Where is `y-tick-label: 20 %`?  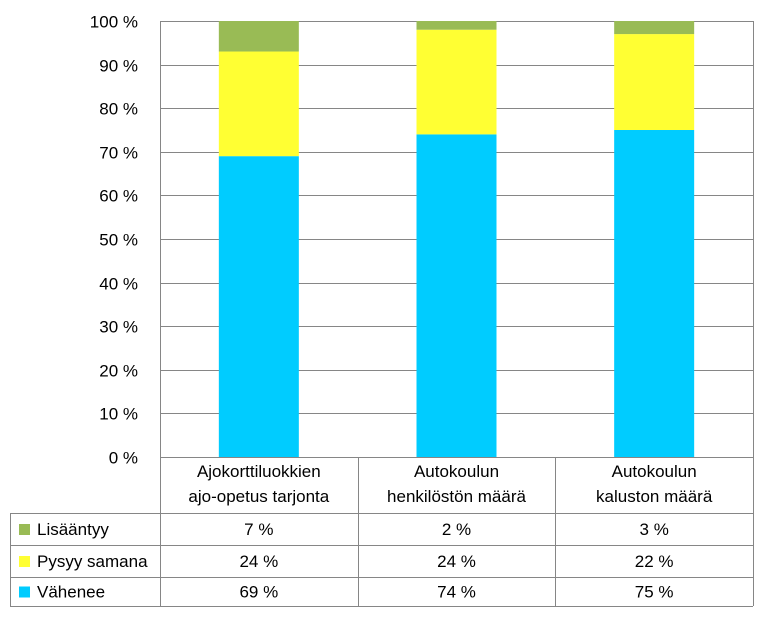
y-tick-label: 20 % is located at coordinates (118, 371).